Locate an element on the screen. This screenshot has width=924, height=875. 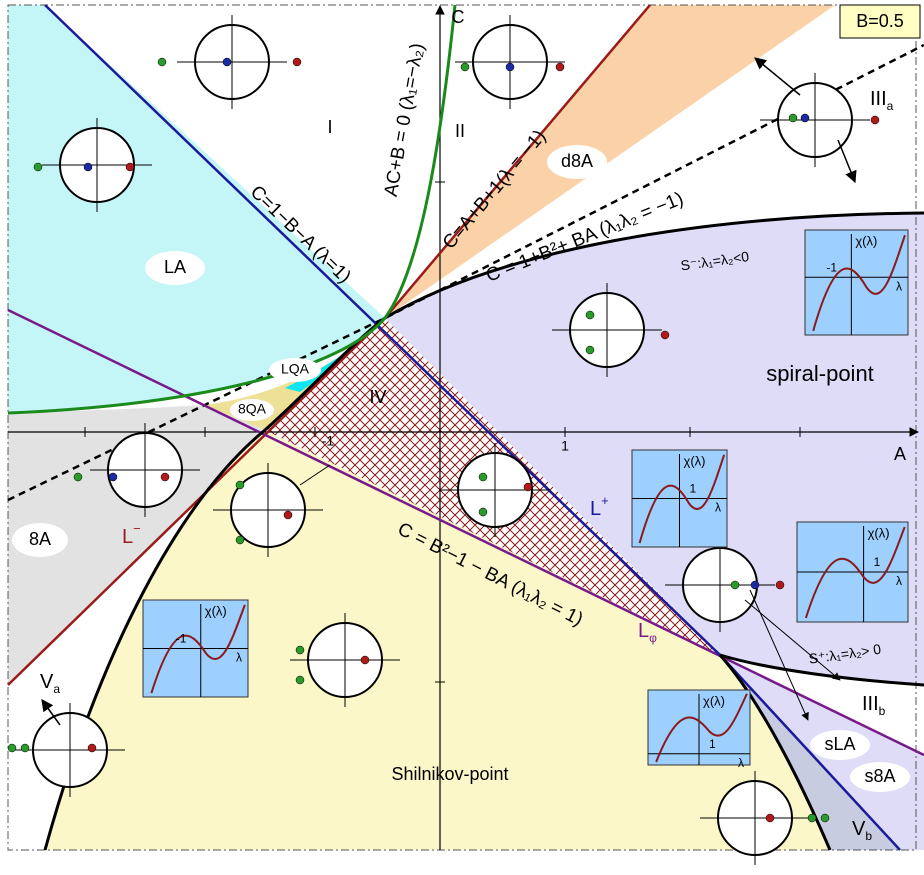
region-label: Shilnikov-point is located at coordinates (449, 774).